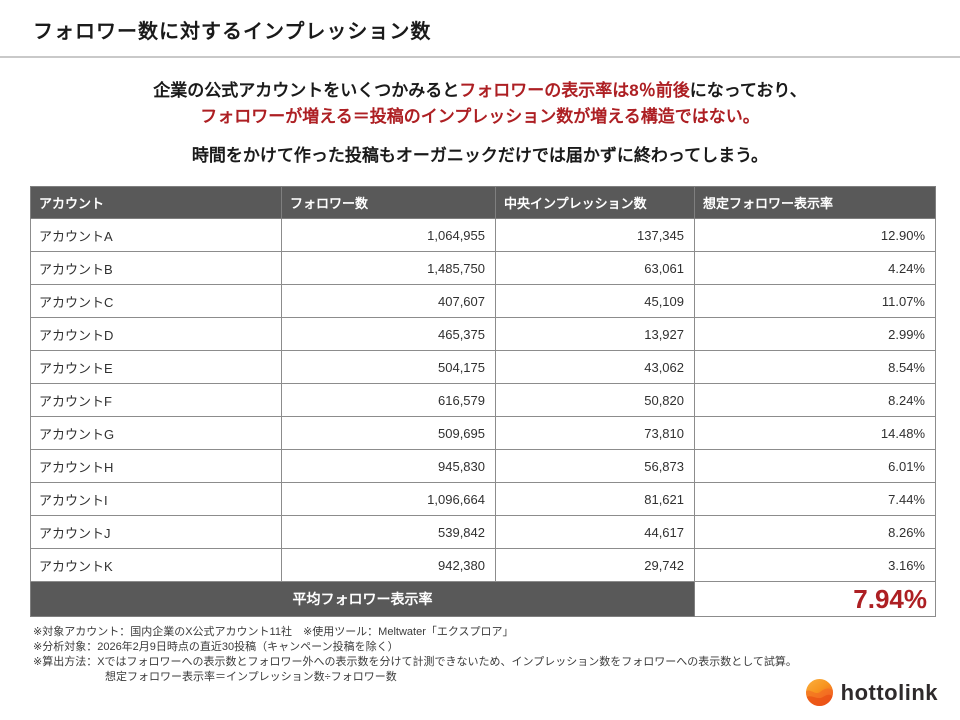 The image size is (960, 720). I want to click on table-row: アカウントI 1,096,664 81,621 7.44%, so click(483, 499).